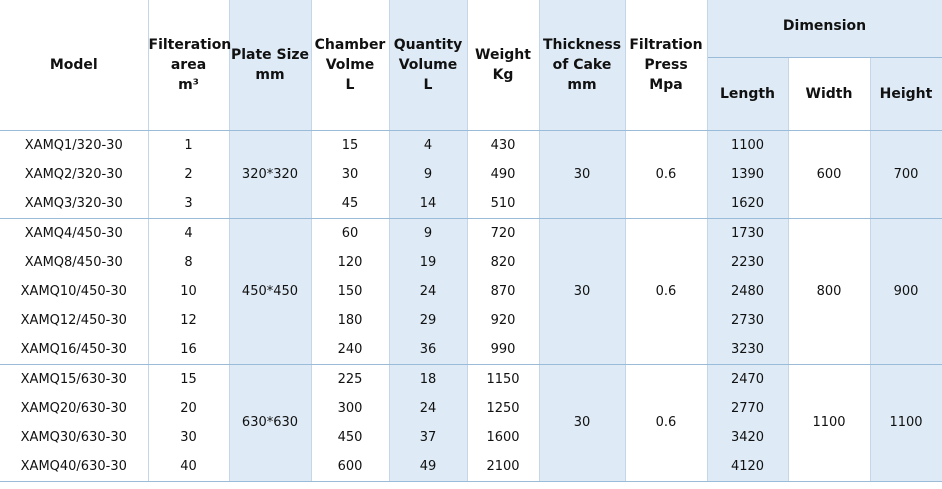  Describe the element at coordinates (503, 349) in the screenshot. I see `table-cell: 990` at that location.